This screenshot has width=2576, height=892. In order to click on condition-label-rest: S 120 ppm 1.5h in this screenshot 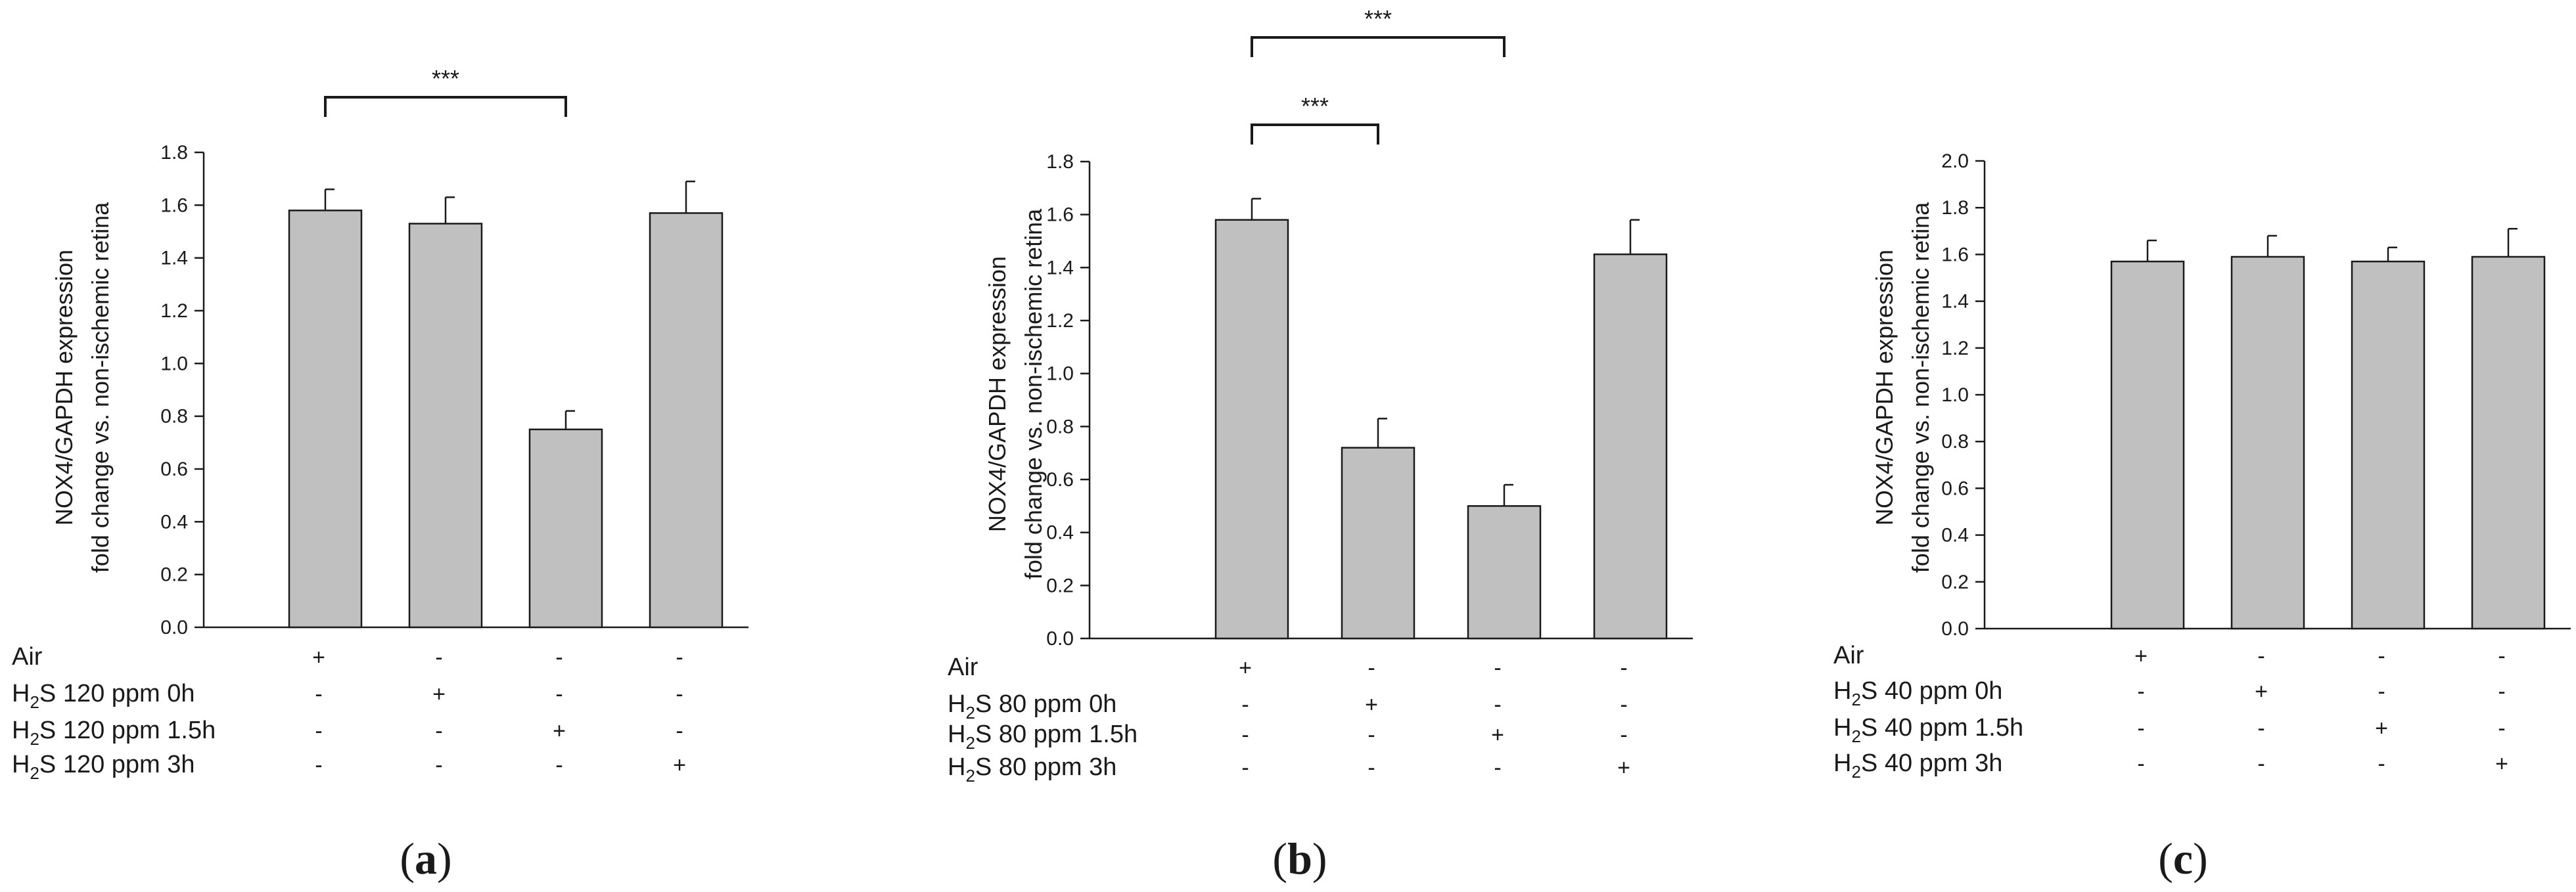, I will do `click(127, 730)`.